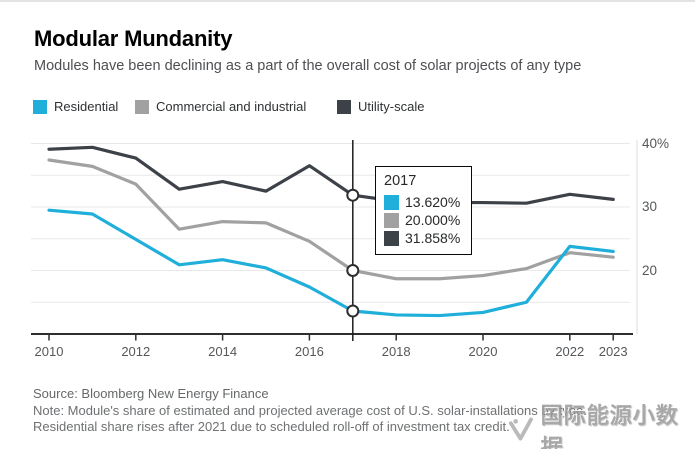 Image resolution: width=695 pixels, height=449 pixels. What do you see at coordinates (520, 429) in the screenshot?
I see `watermark-logo-icon` at bounding box center [520, 429].